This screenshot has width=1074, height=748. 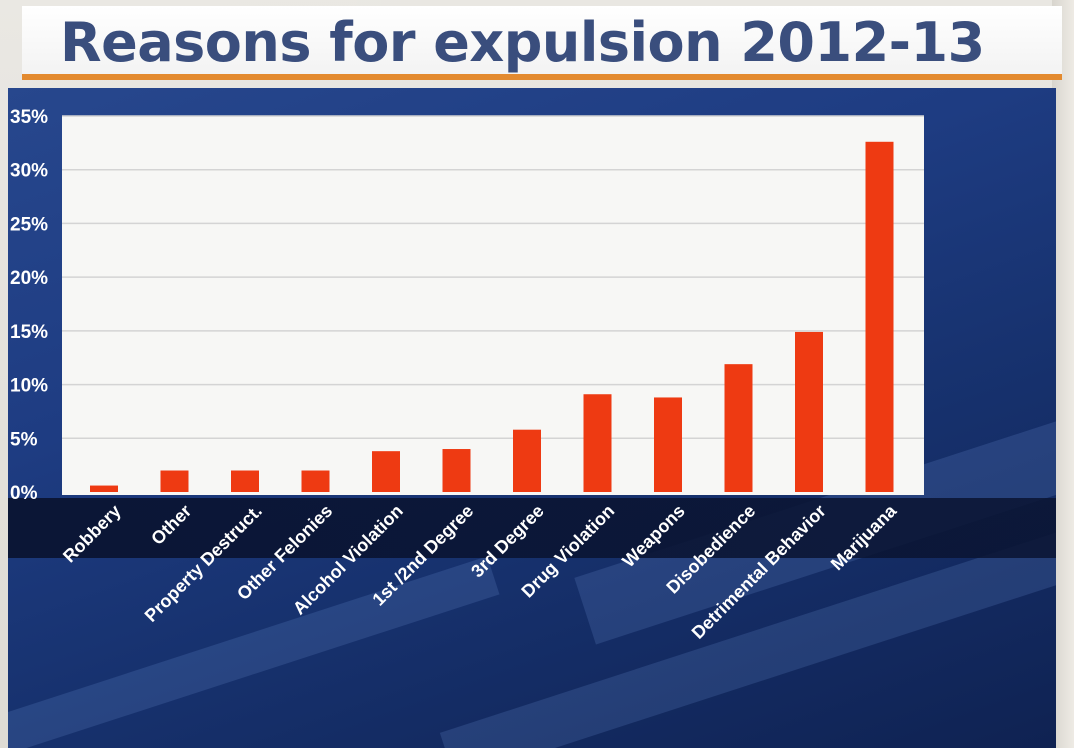 I want to click on x-category-label: Property Destruct., so click(x=203, y=563).